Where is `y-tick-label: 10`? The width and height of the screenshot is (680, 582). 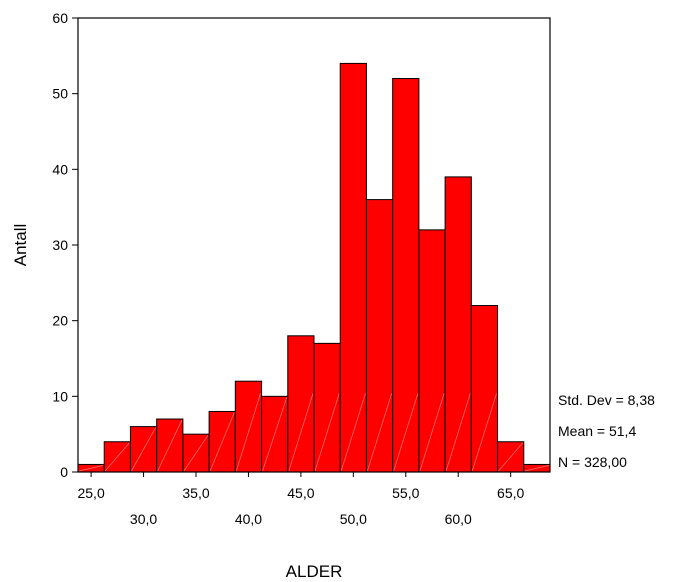
y-tick-label: 10 is located at coordinates (60, 396).